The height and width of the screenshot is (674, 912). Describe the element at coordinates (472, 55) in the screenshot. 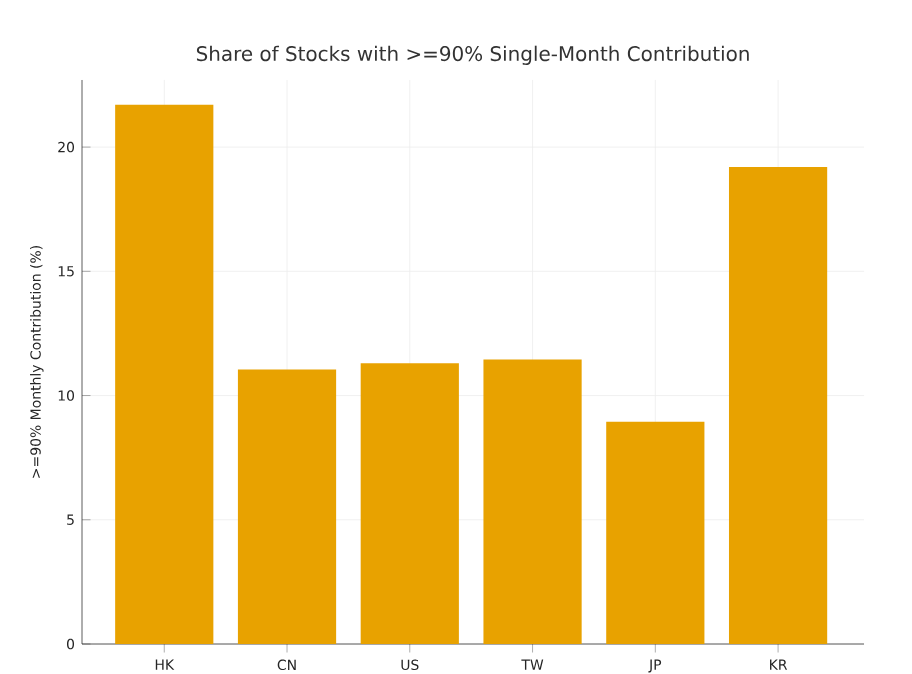

I see `chart-title: Share of Stocks with >=90% Single-Month Contribution` at that location.